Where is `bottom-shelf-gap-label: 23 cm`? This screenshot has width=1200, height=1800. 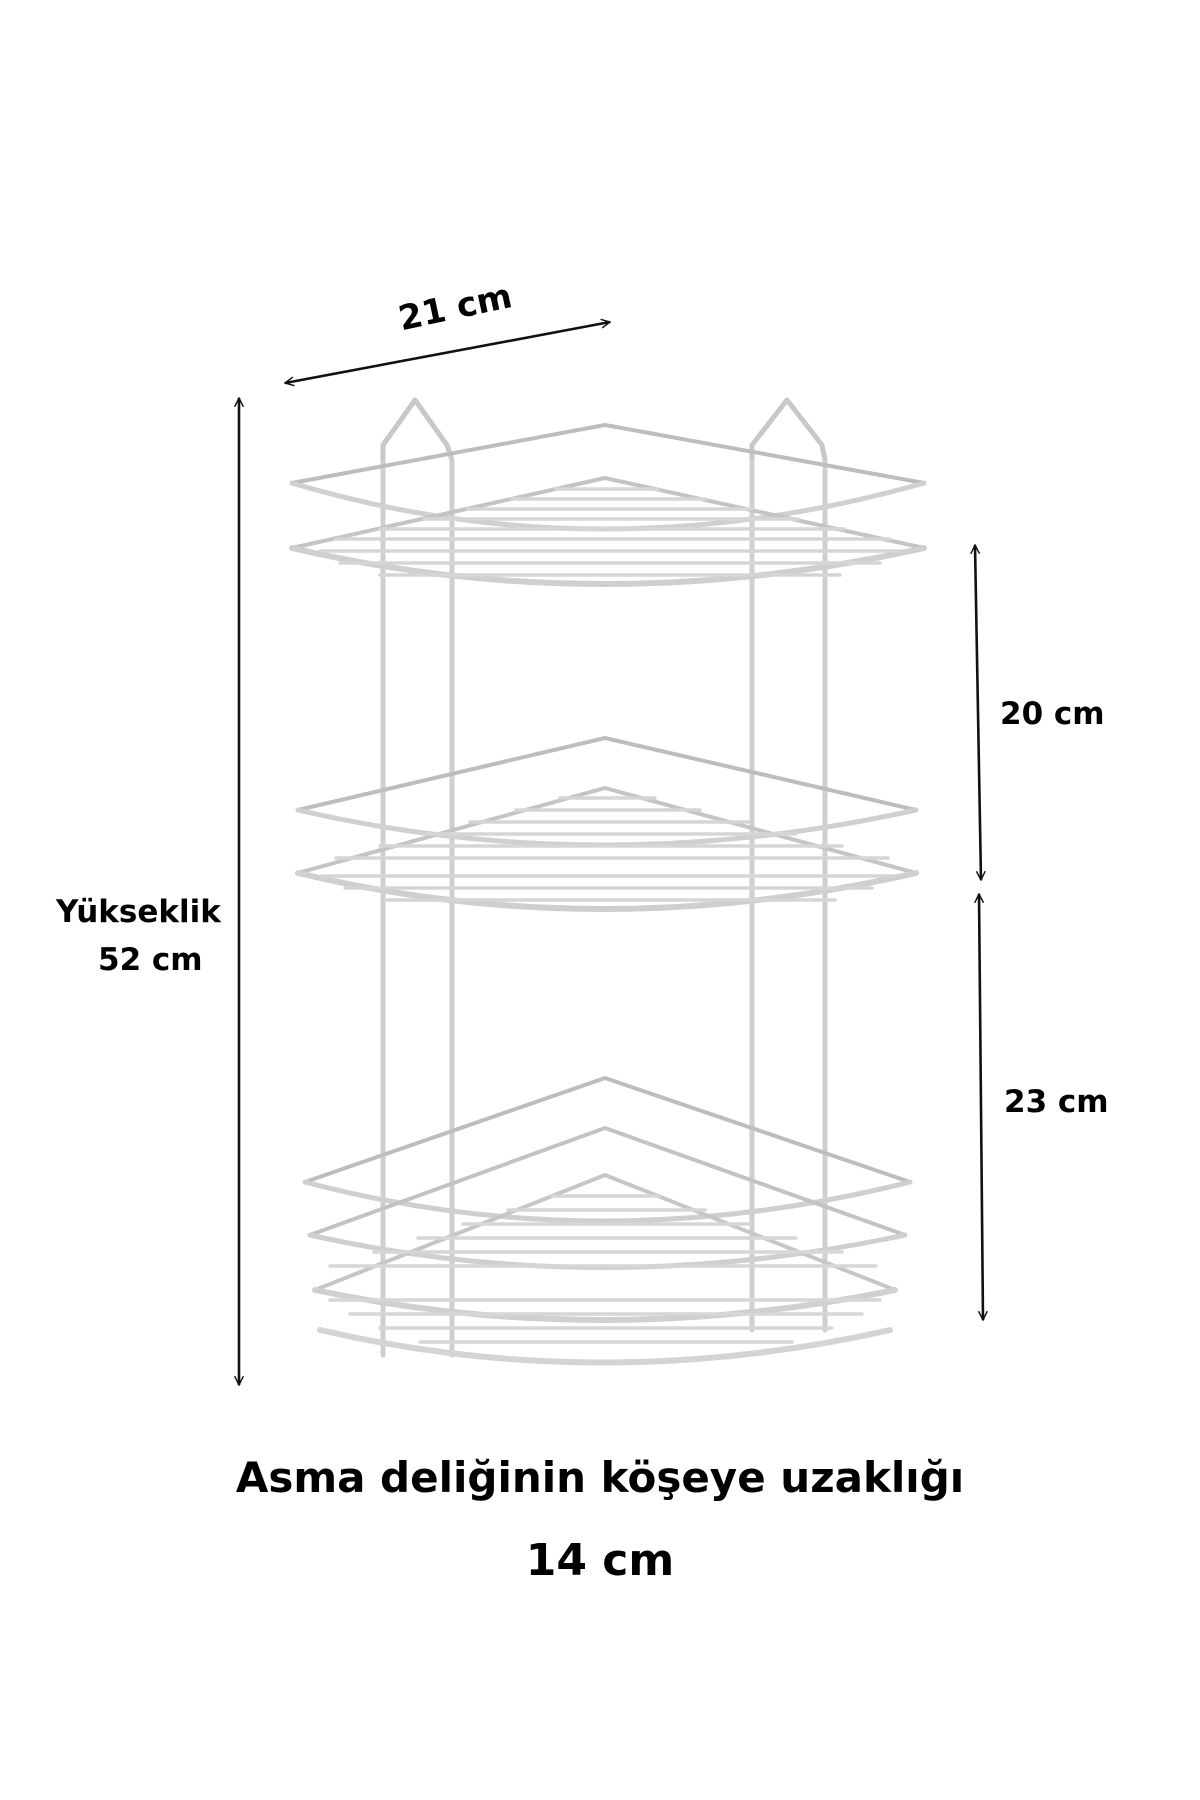
bottom-shelf-gap-label: 23 cm is located at coordinates (1056, 1102).